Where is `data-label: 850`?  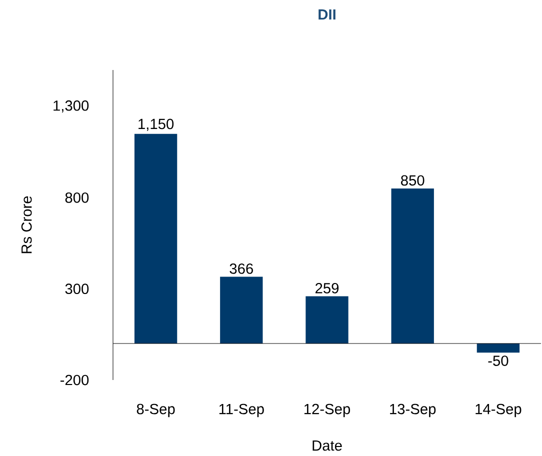
data-label: 850 is located at coordinates (412, 180).